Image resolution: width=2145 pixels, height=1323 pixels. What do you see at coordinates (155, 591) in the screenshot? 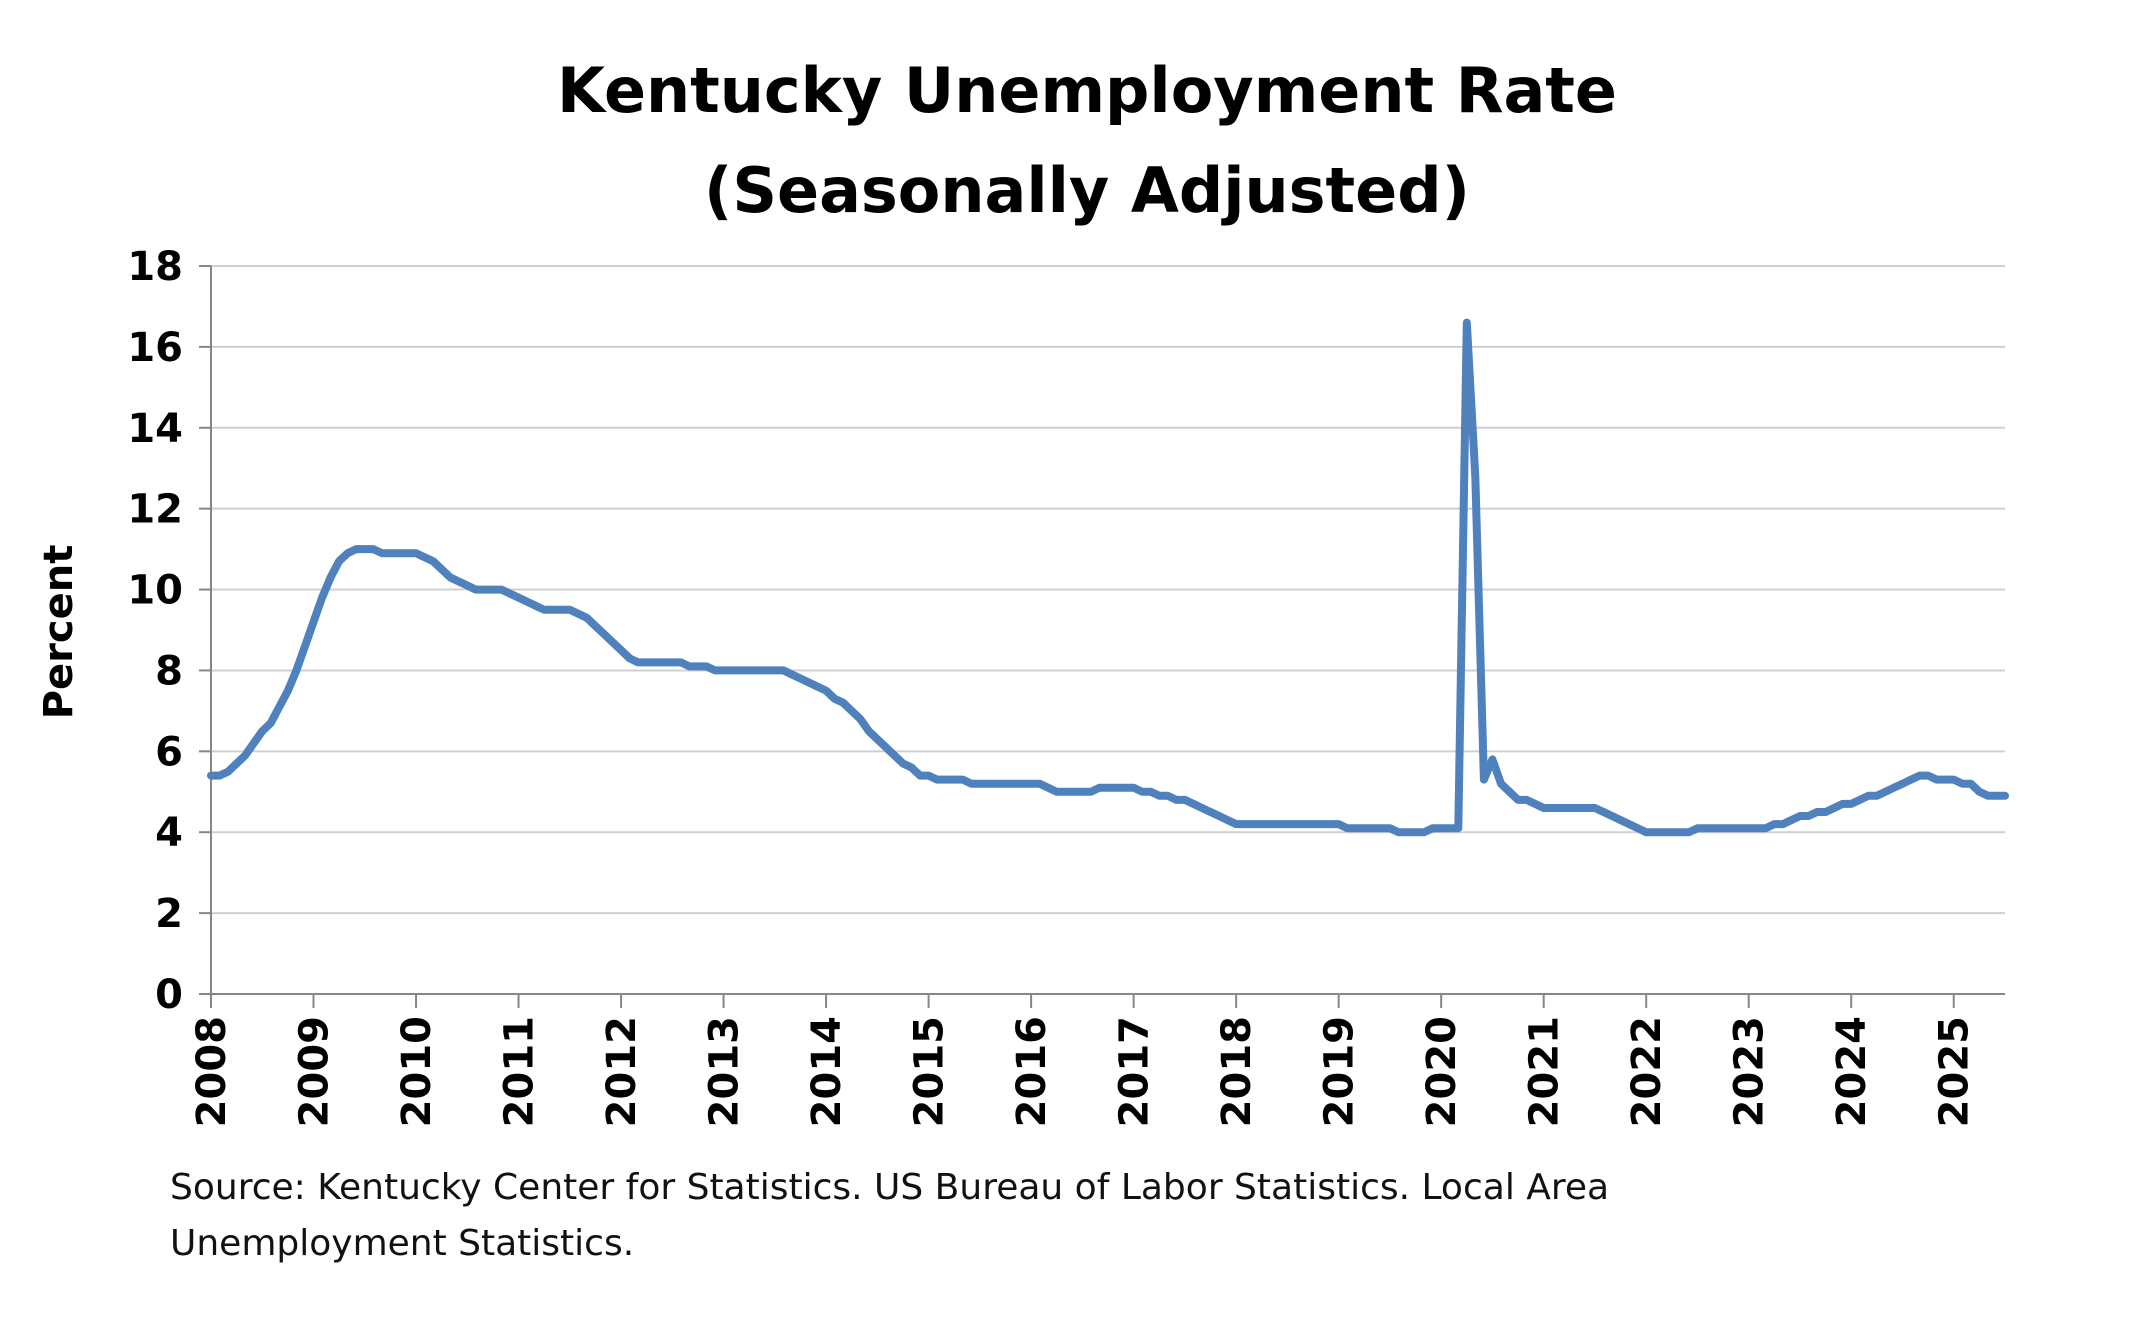
I see `y-tick-label-10: 10` at bounding box center [155, 591].